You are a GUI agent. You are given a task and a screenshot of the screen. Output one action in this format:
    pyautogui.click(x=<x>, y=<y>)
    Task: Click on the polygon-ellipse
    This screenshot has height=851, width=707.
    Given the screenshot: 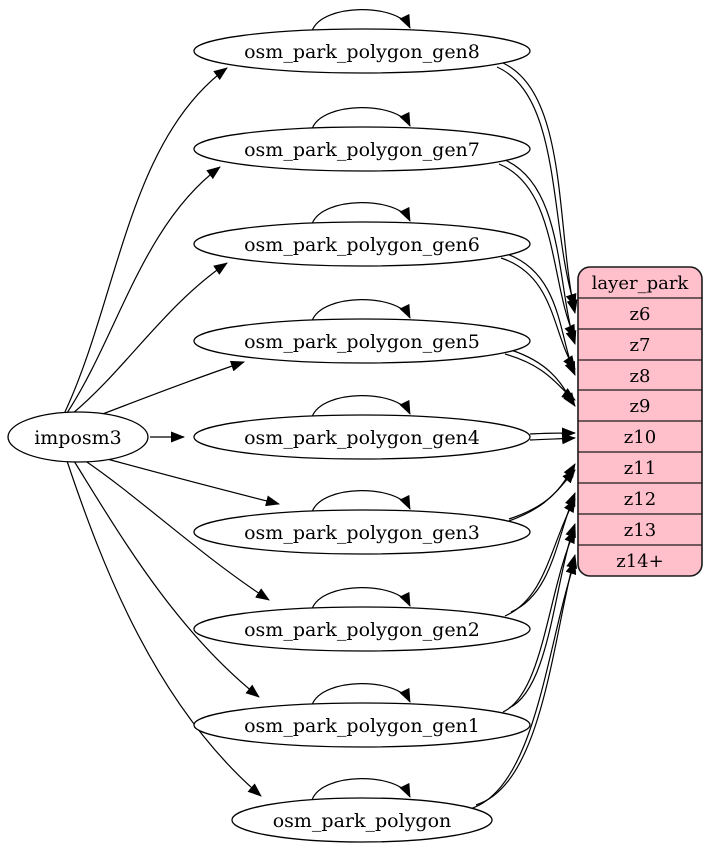 What is the action you would take?
    pyautogui.click(x=362, y=820)
    